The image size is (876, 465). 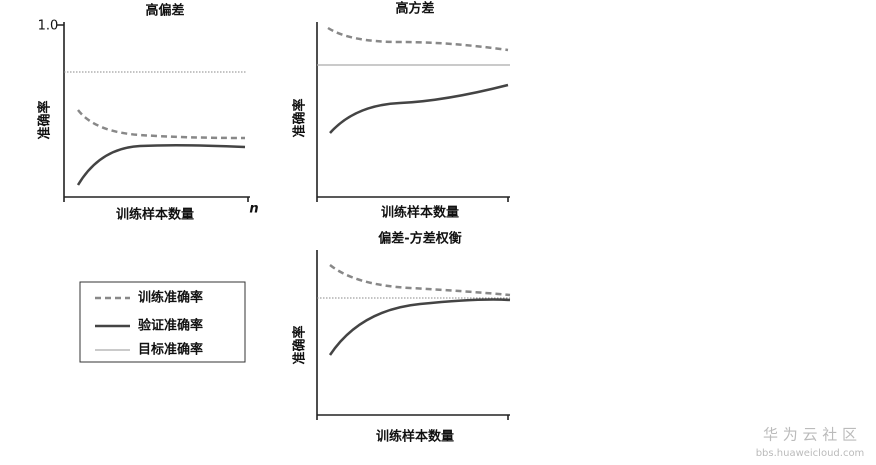 I want to click on legend-box, so click(x=162, y=322).